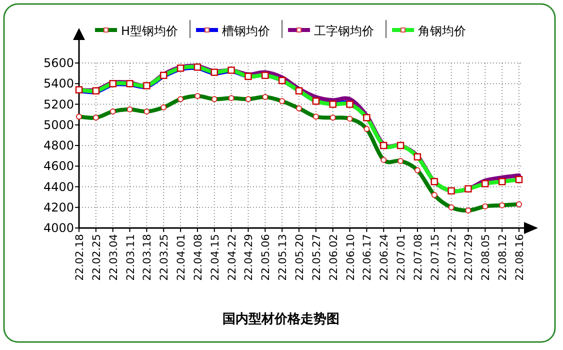  I want to click on y-tick-label: 4800, so click(58, 145).